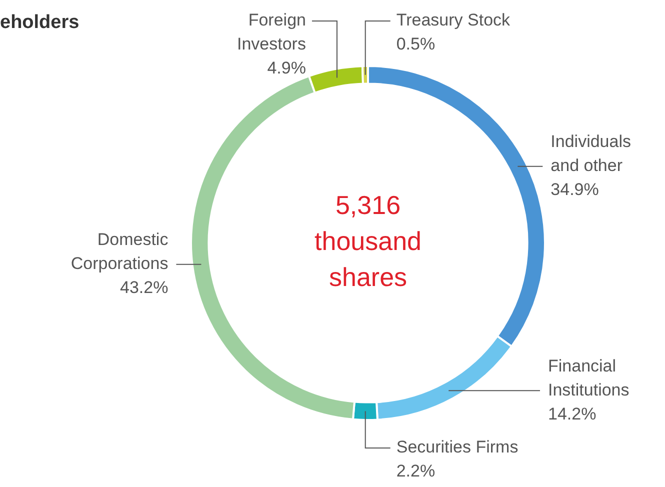  What do you see at coordinates (590, 154) in the screenshot?
I see `slice-label: Individuals and other` at bounding box center [590, 154].